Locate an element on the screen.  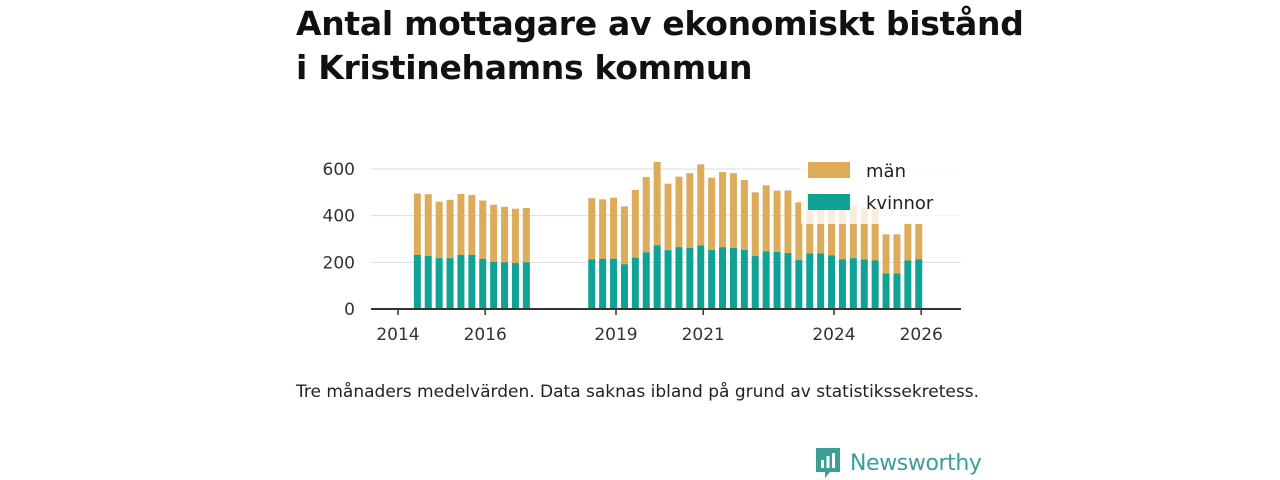
legend-swatch-kvinnor is located at coordinates (829, 202).